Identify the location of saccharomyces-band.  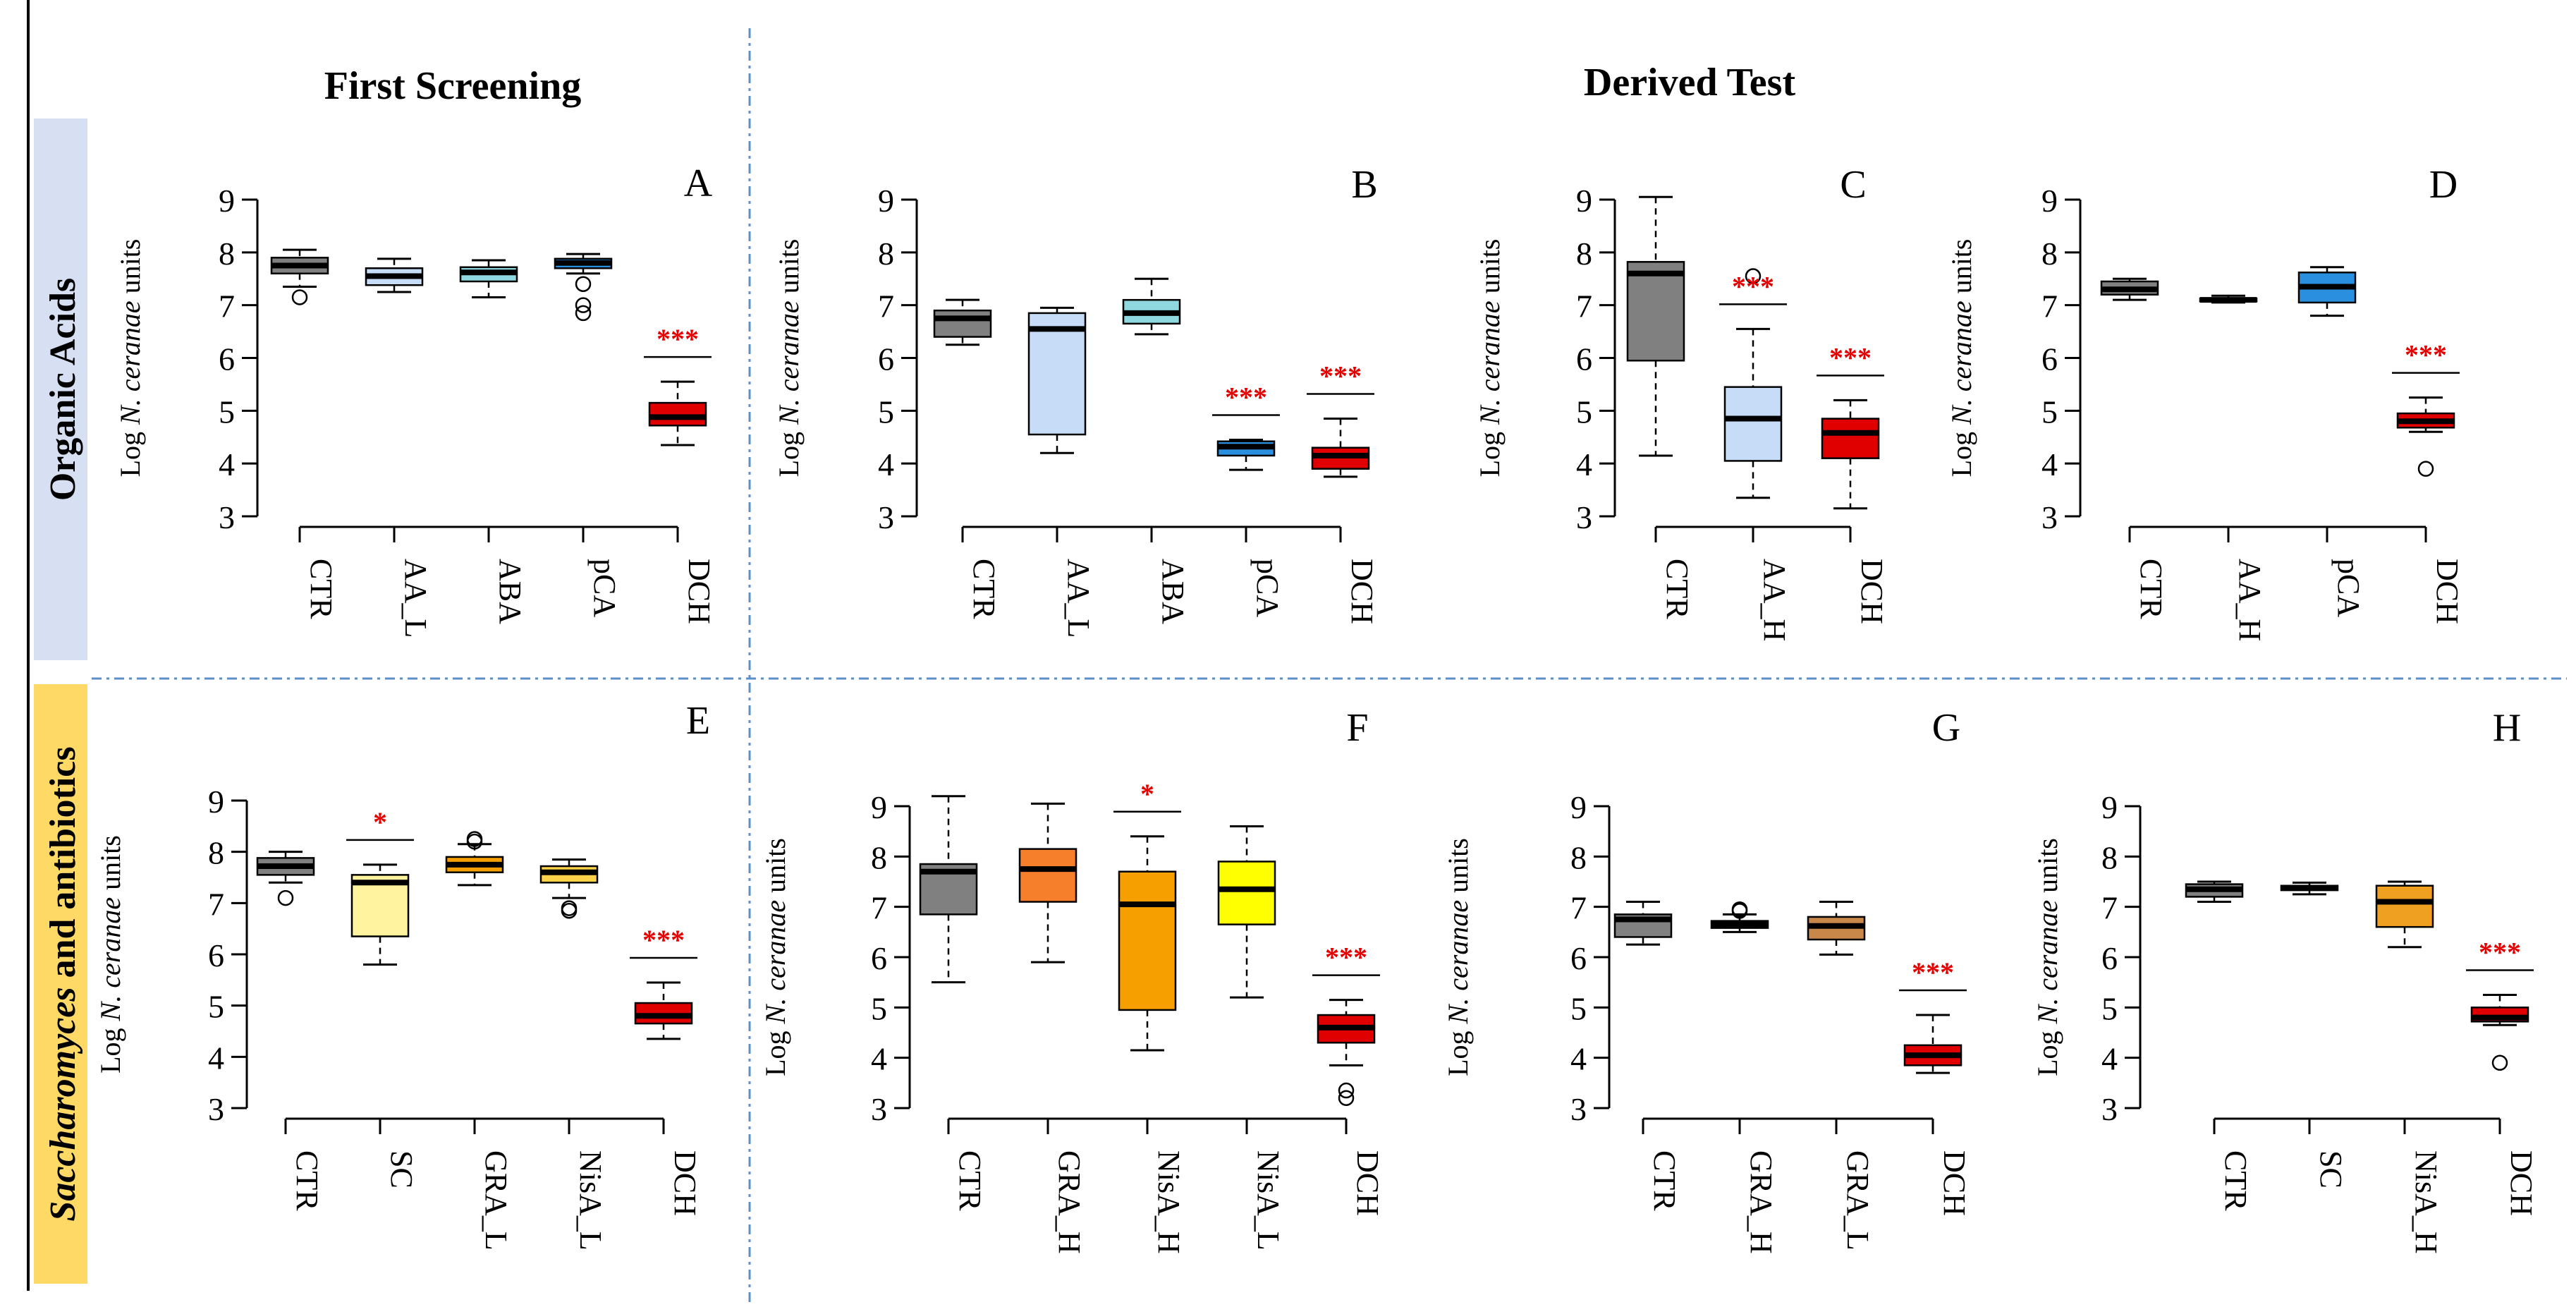
(60, 984).